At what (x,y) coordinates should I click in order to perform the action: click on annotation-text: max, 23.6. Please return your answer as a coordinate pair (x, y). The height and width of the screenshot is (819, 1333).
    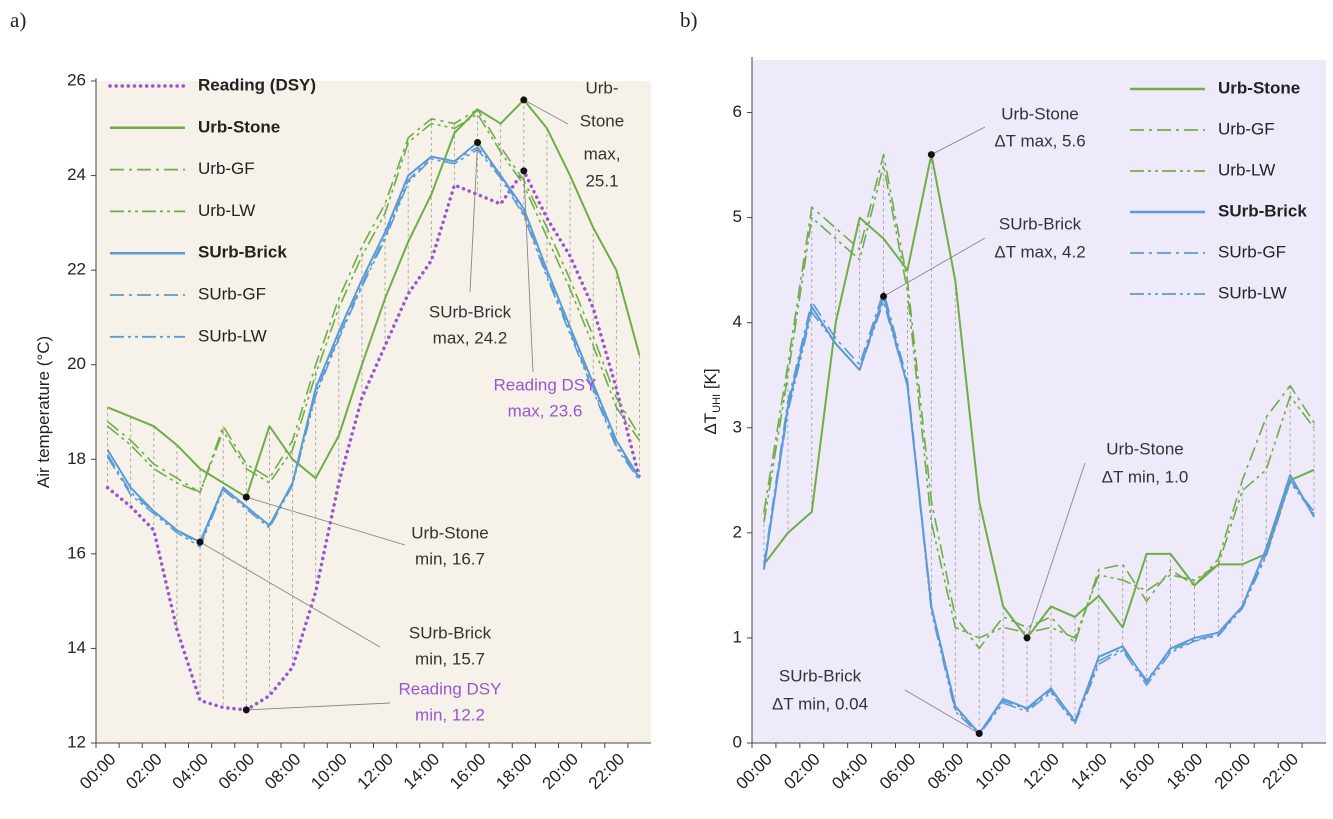
    Looking at the image, I should click on (545, 410).